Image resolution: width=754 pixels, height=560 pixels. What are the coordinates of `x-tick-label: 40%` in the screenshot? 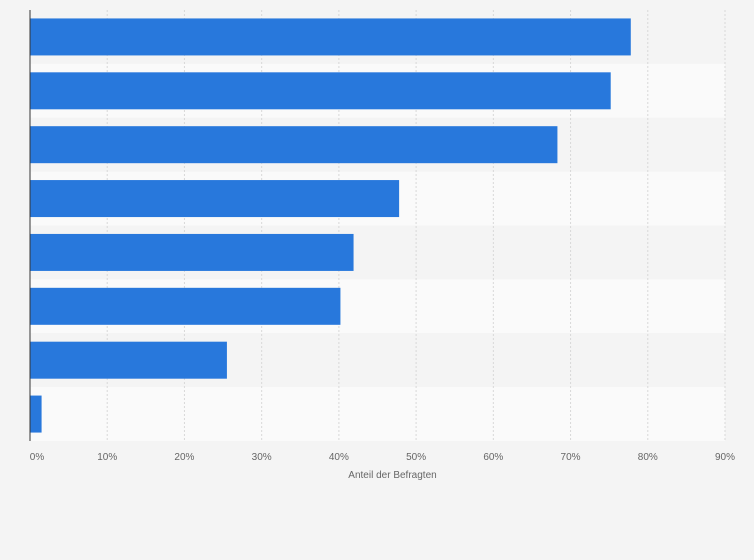 It's located at (339, 457).